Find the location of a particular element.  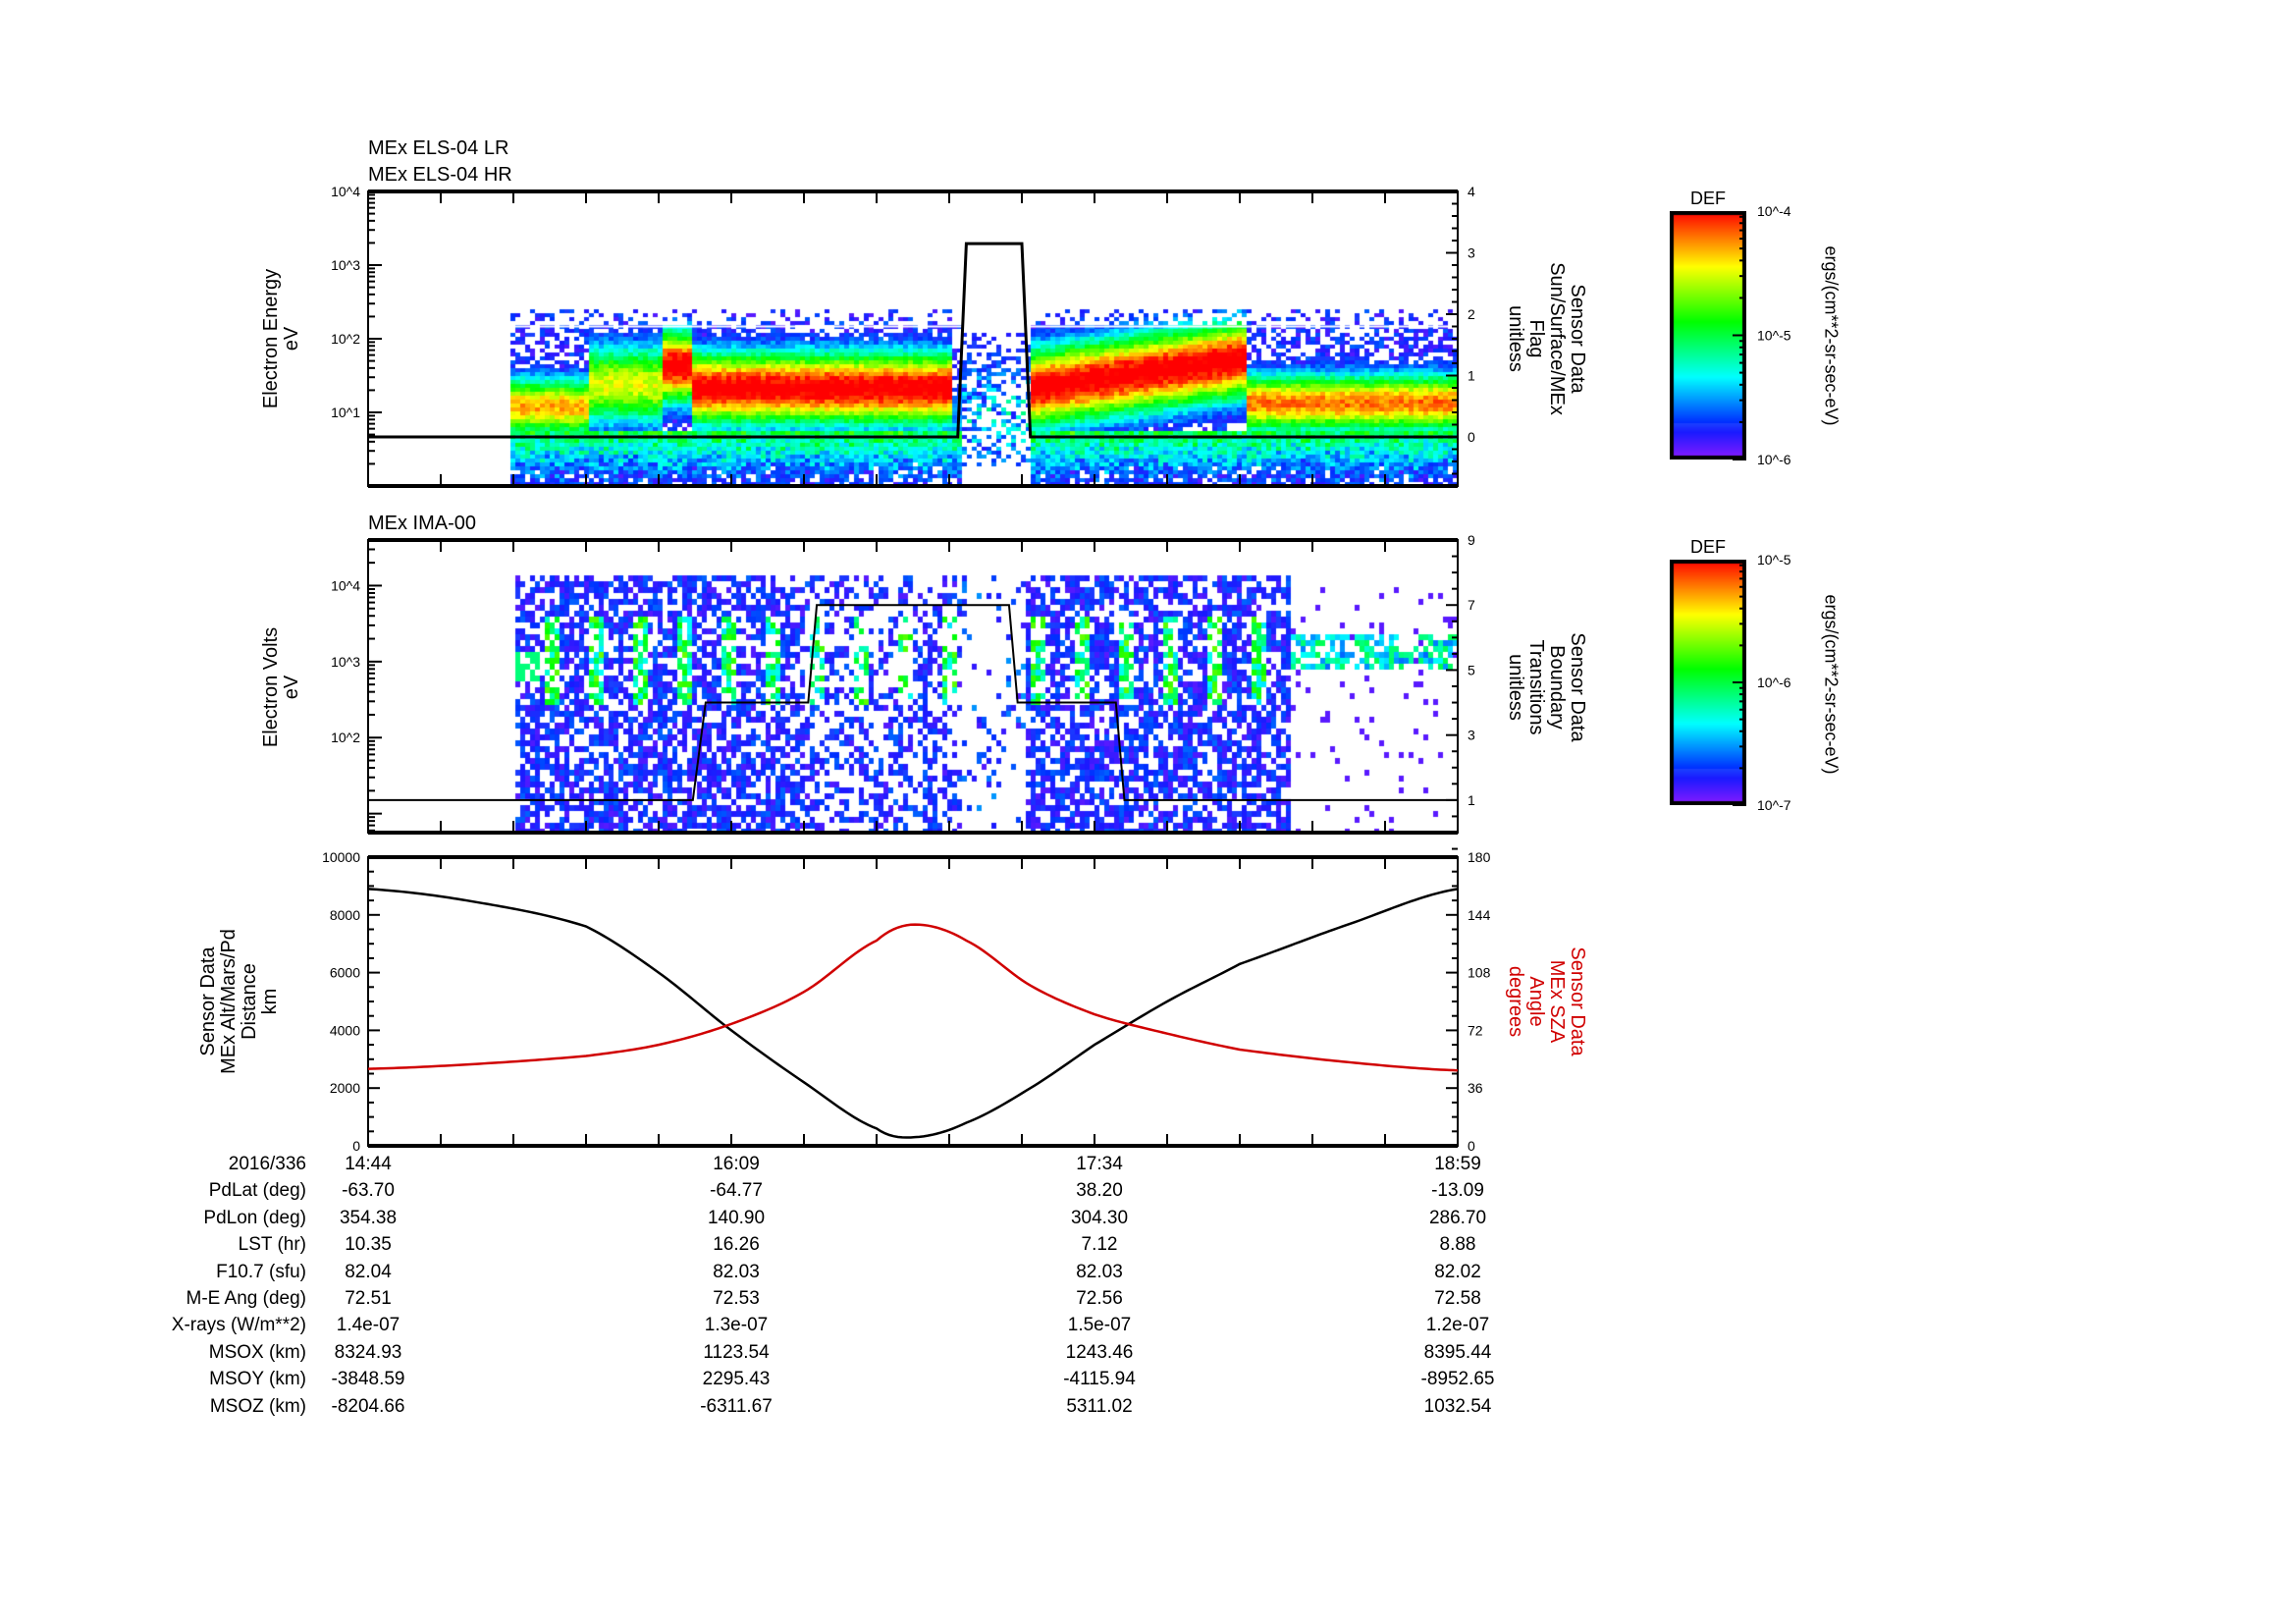

panel2-title: MEx IMA-00 is located at coordinates (423, 524).